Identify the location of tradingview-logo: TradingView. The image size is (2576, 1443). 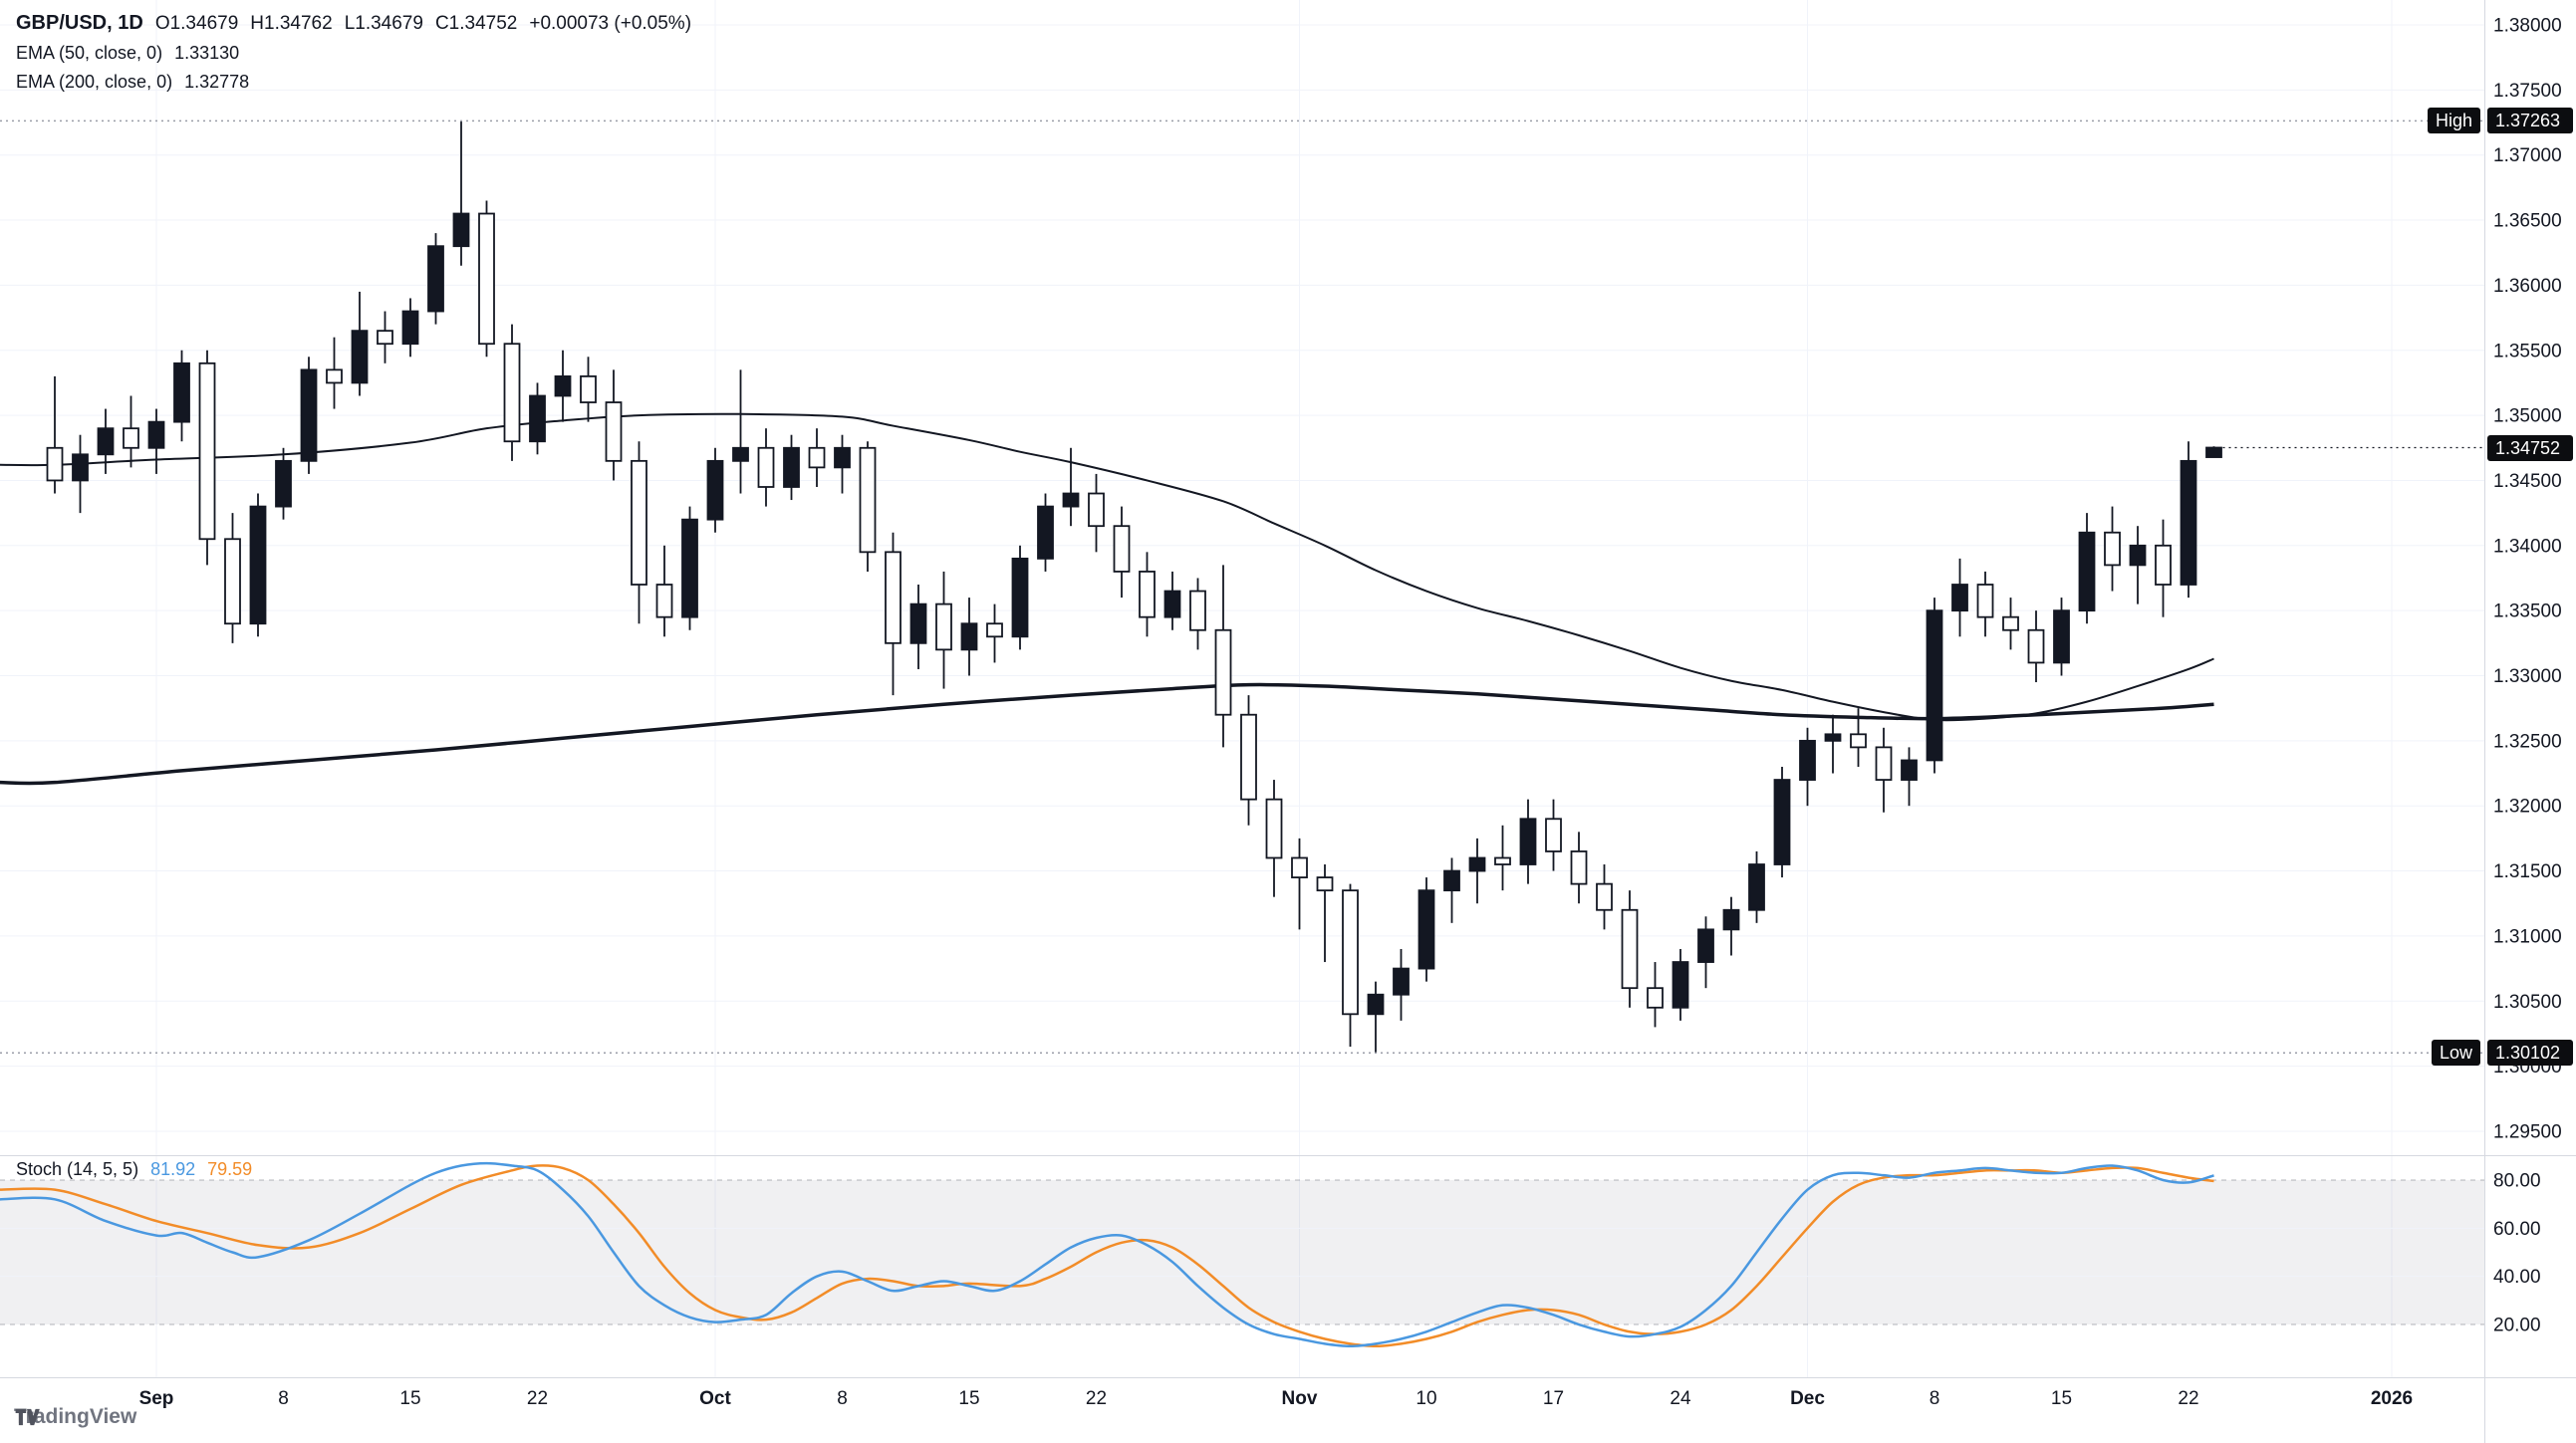
(75, 1417).